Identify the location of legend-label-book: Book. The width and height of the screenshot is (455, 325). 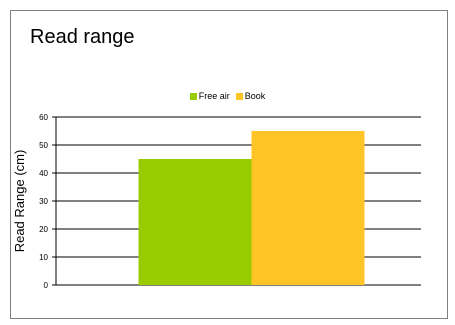
(255, 96).